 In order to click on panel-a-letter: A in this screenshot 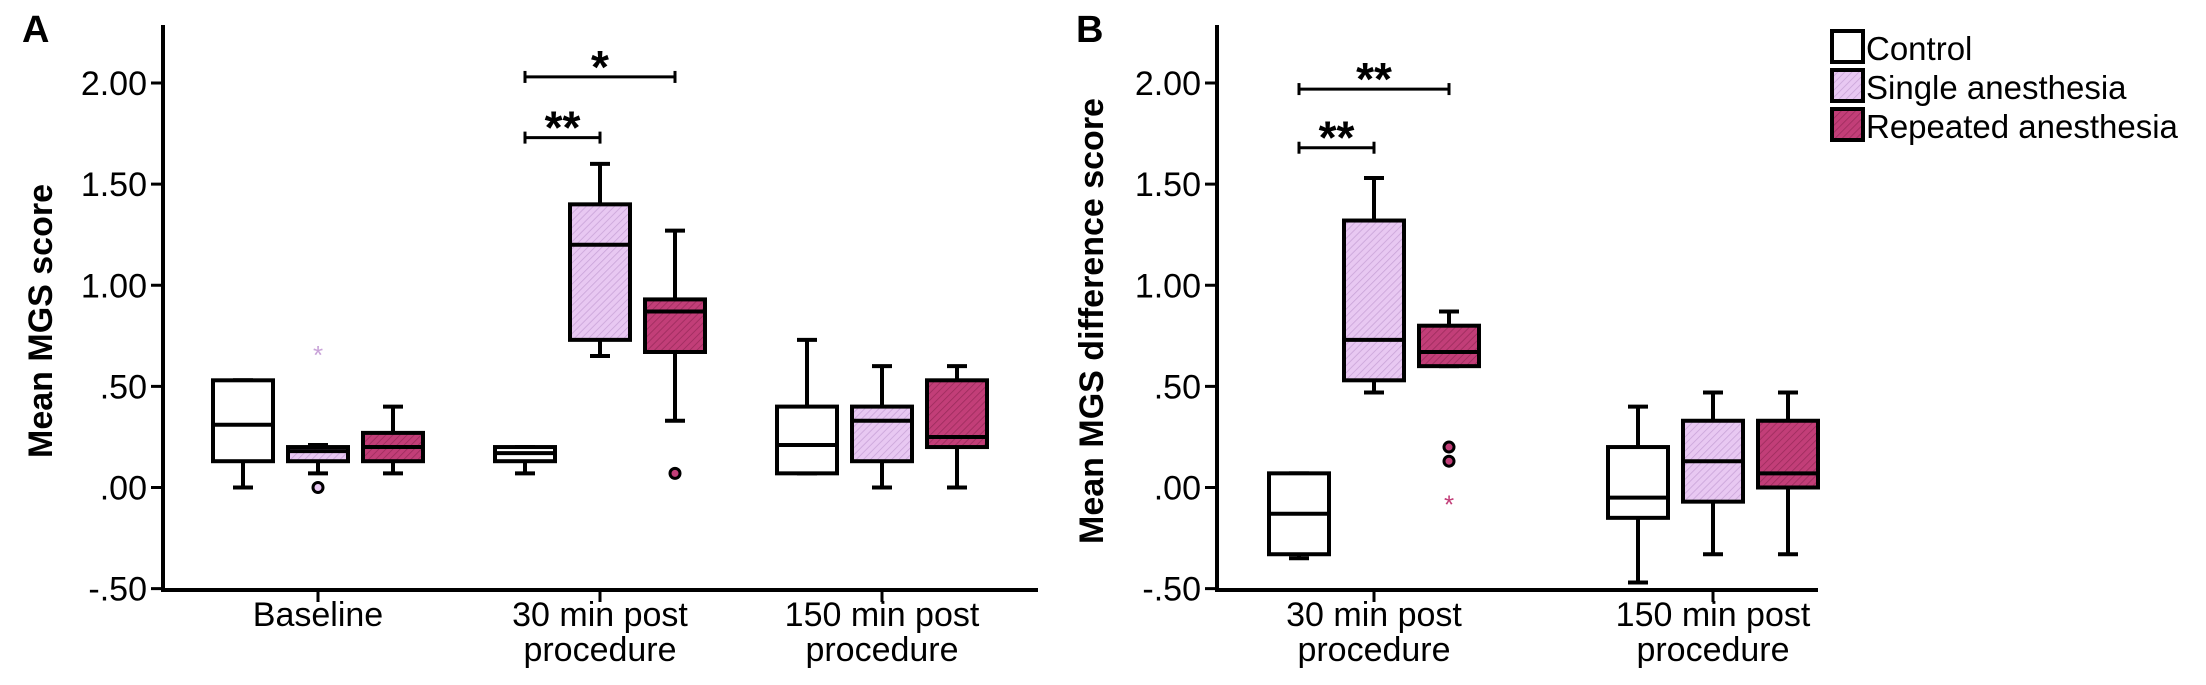, I will do `click(35, 30)`.